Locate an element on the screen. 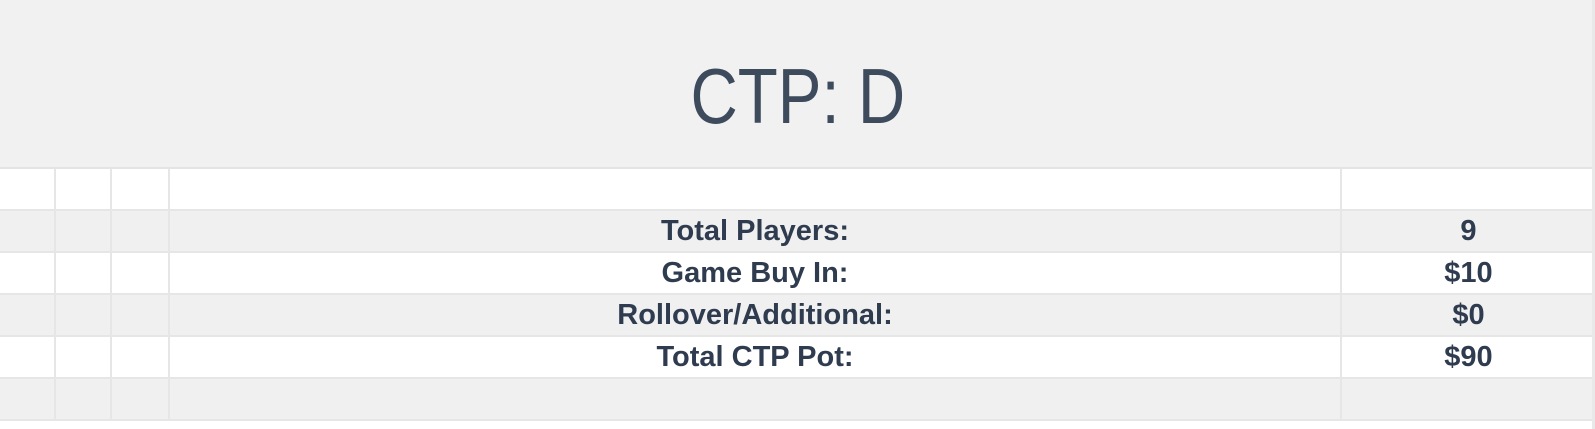  row-value: $10 is located at coordinates (1468, 272).